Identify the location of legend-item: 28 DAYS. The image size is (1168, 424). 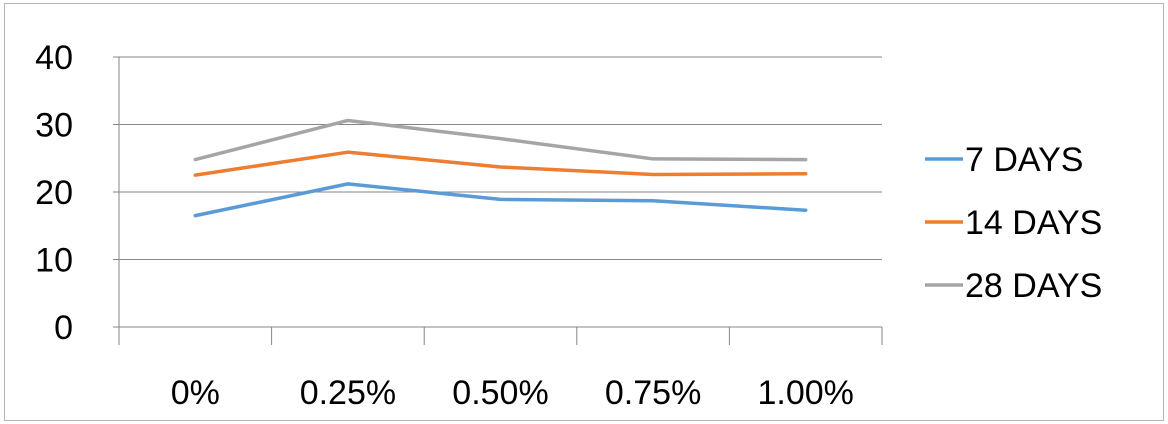
(1013, 286).